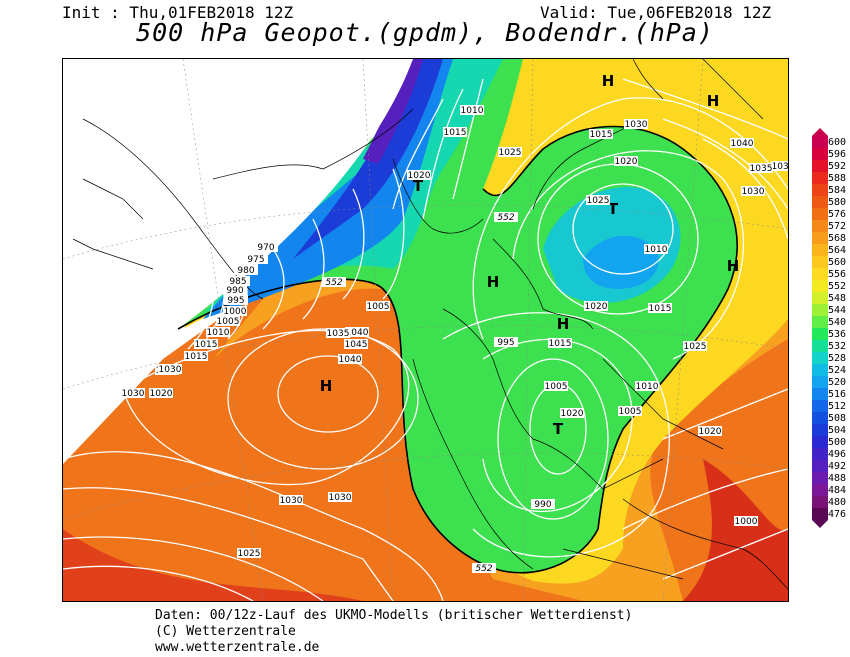  Describe the element at coordinates (837, 382) in the screenshot. I see `legend-label: 520` at that location.